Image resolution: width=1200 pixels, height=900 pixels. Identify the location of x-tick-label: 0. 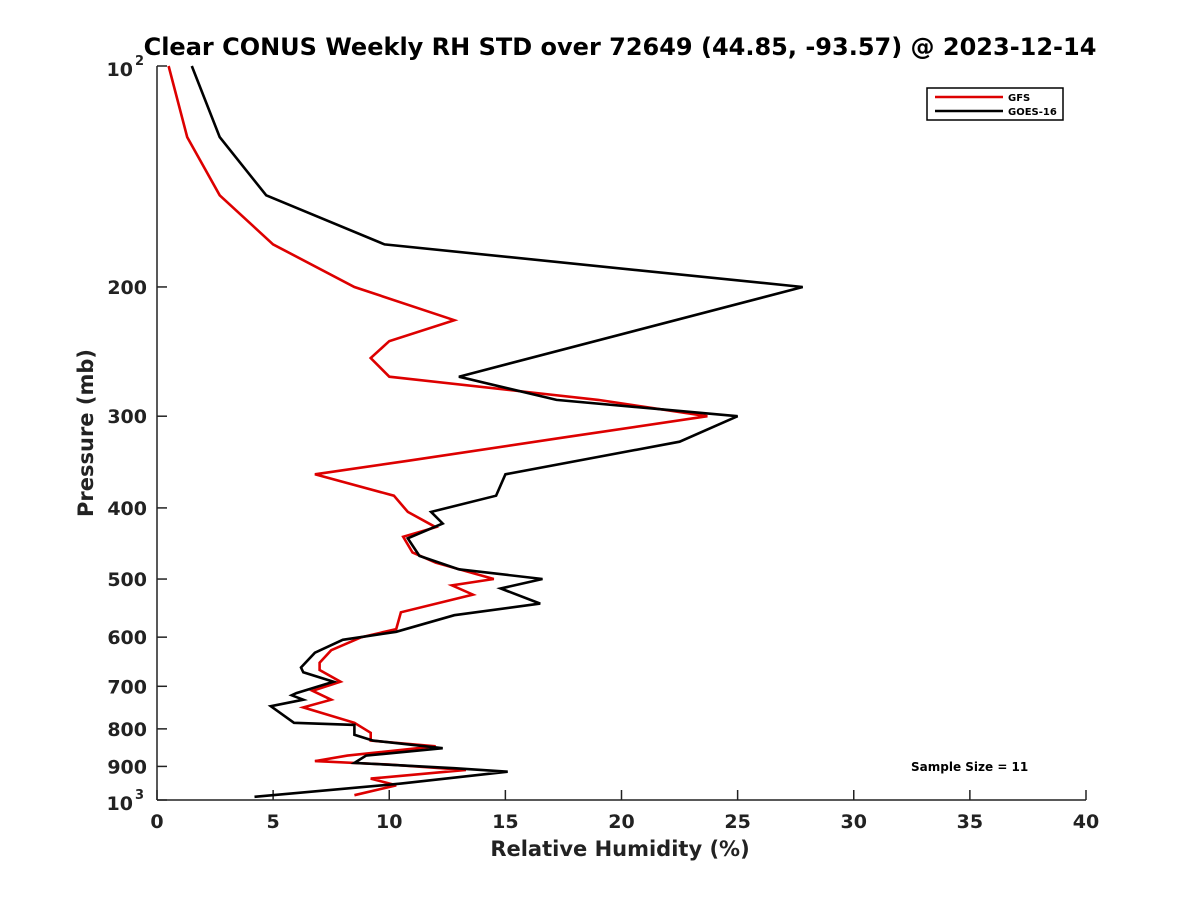
(156, 822).